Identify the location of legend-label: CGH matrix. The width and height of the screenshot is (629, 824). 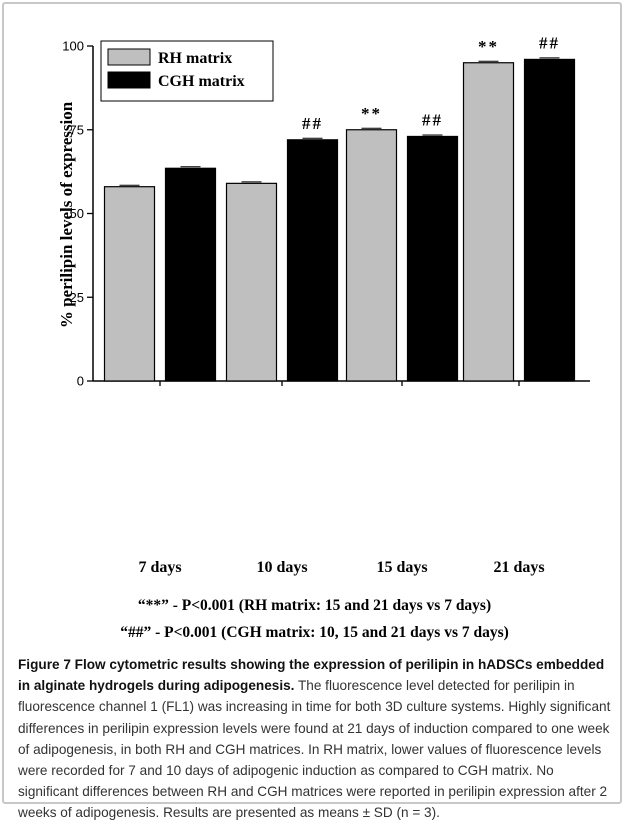
(201, 81).